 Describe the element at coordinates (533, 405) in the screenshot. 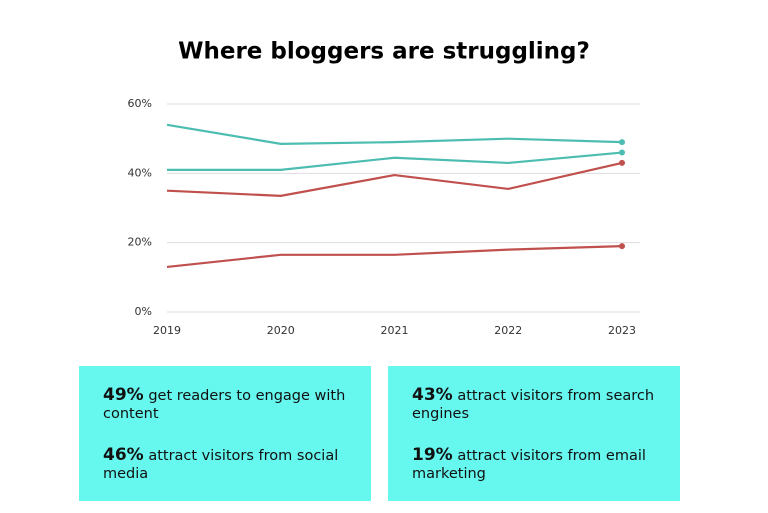

I see `stat-text: attract visitors from search engines` at that location.